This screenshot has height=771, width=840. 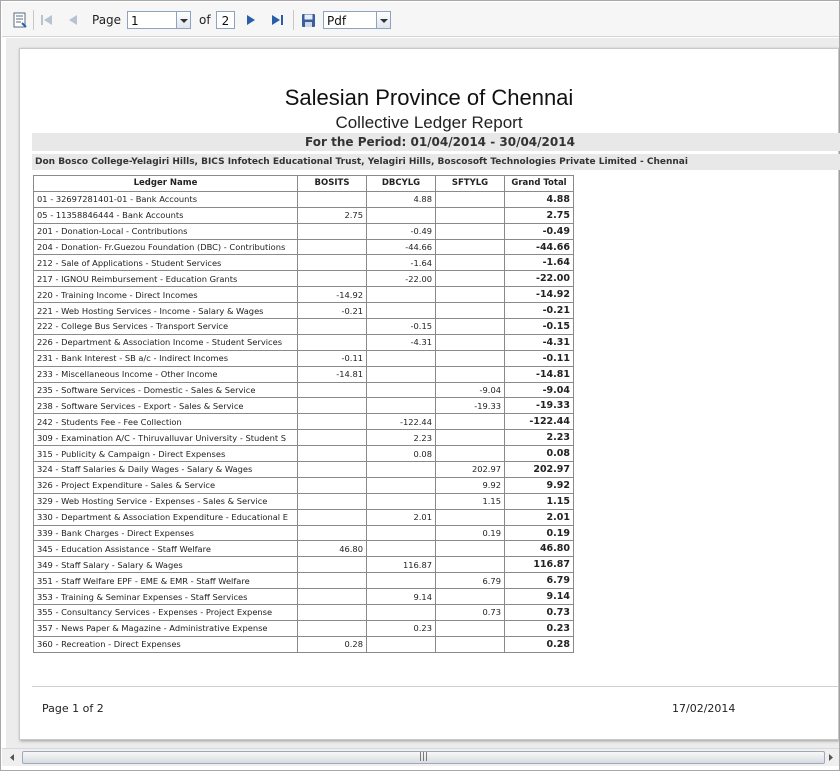 I want to click on sftylg-cell: 0.73, so click(x=470, y=612).